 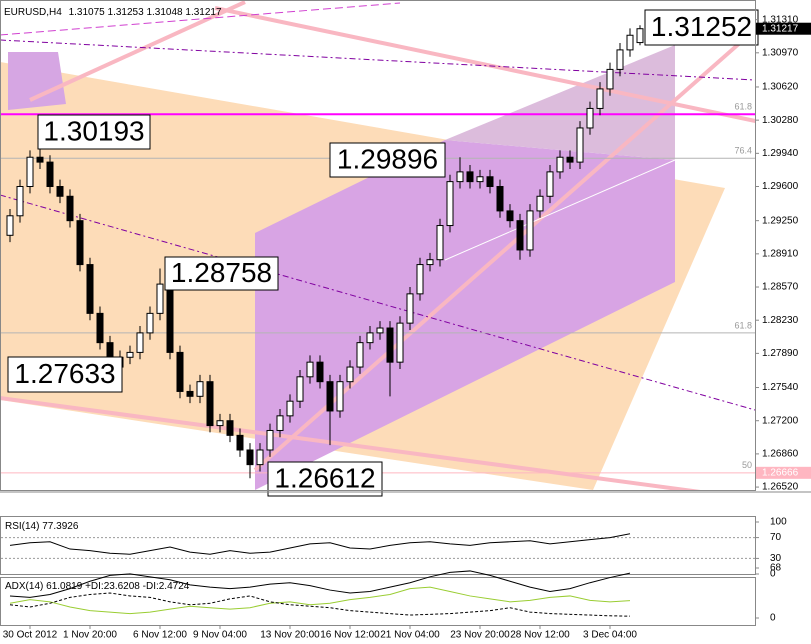 What do you see at coordinates (780, 186) in the screenshot?
I see `y-tick-label: 1.29600` at bounding box center [780, 186].